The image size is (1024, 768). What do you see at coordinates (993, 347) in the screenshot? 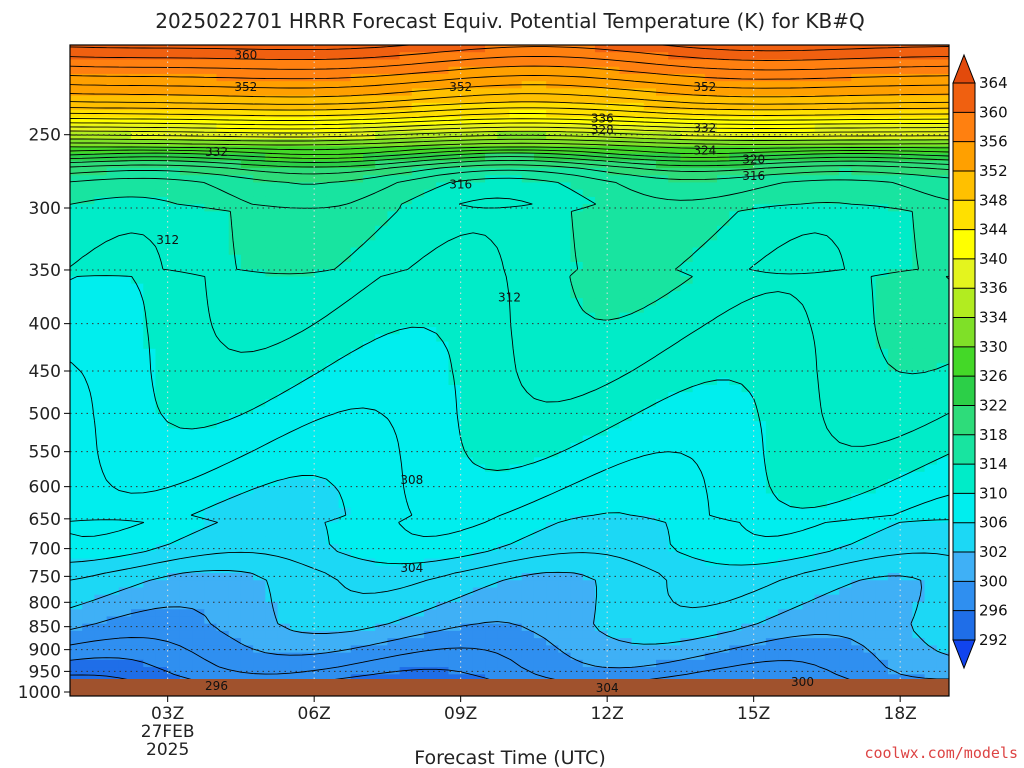
I see `colorbar-tick-label: 330` at bounding box center [993, 347].